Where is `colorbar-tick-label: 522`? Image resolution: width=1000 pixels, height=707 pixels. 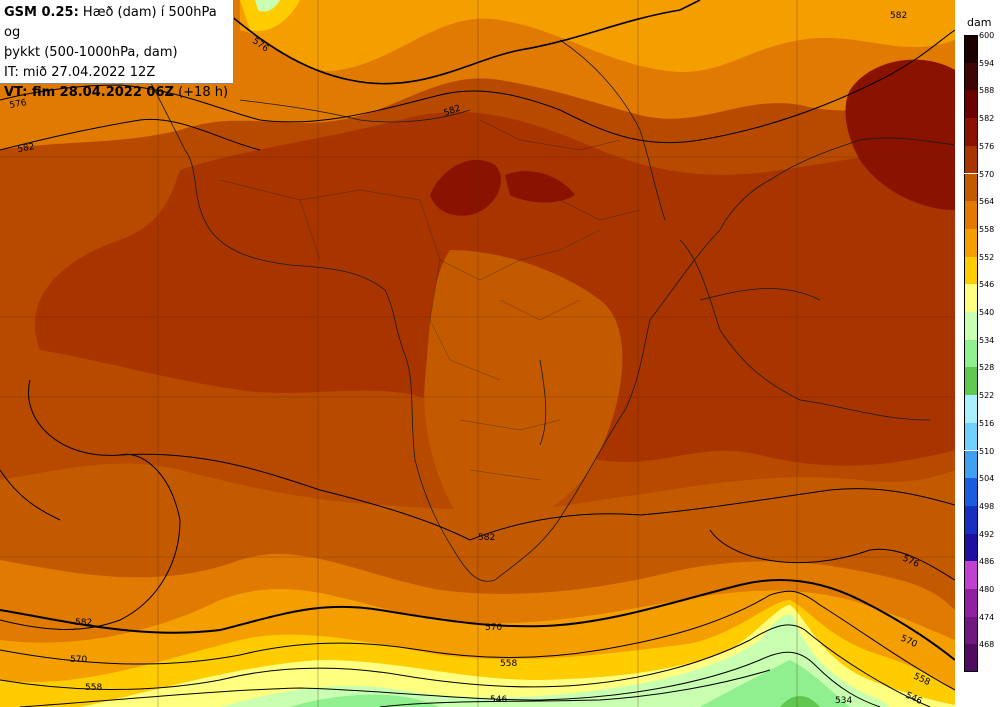 colorbar-tick-label: 522 is located at coordinates (987, 396).